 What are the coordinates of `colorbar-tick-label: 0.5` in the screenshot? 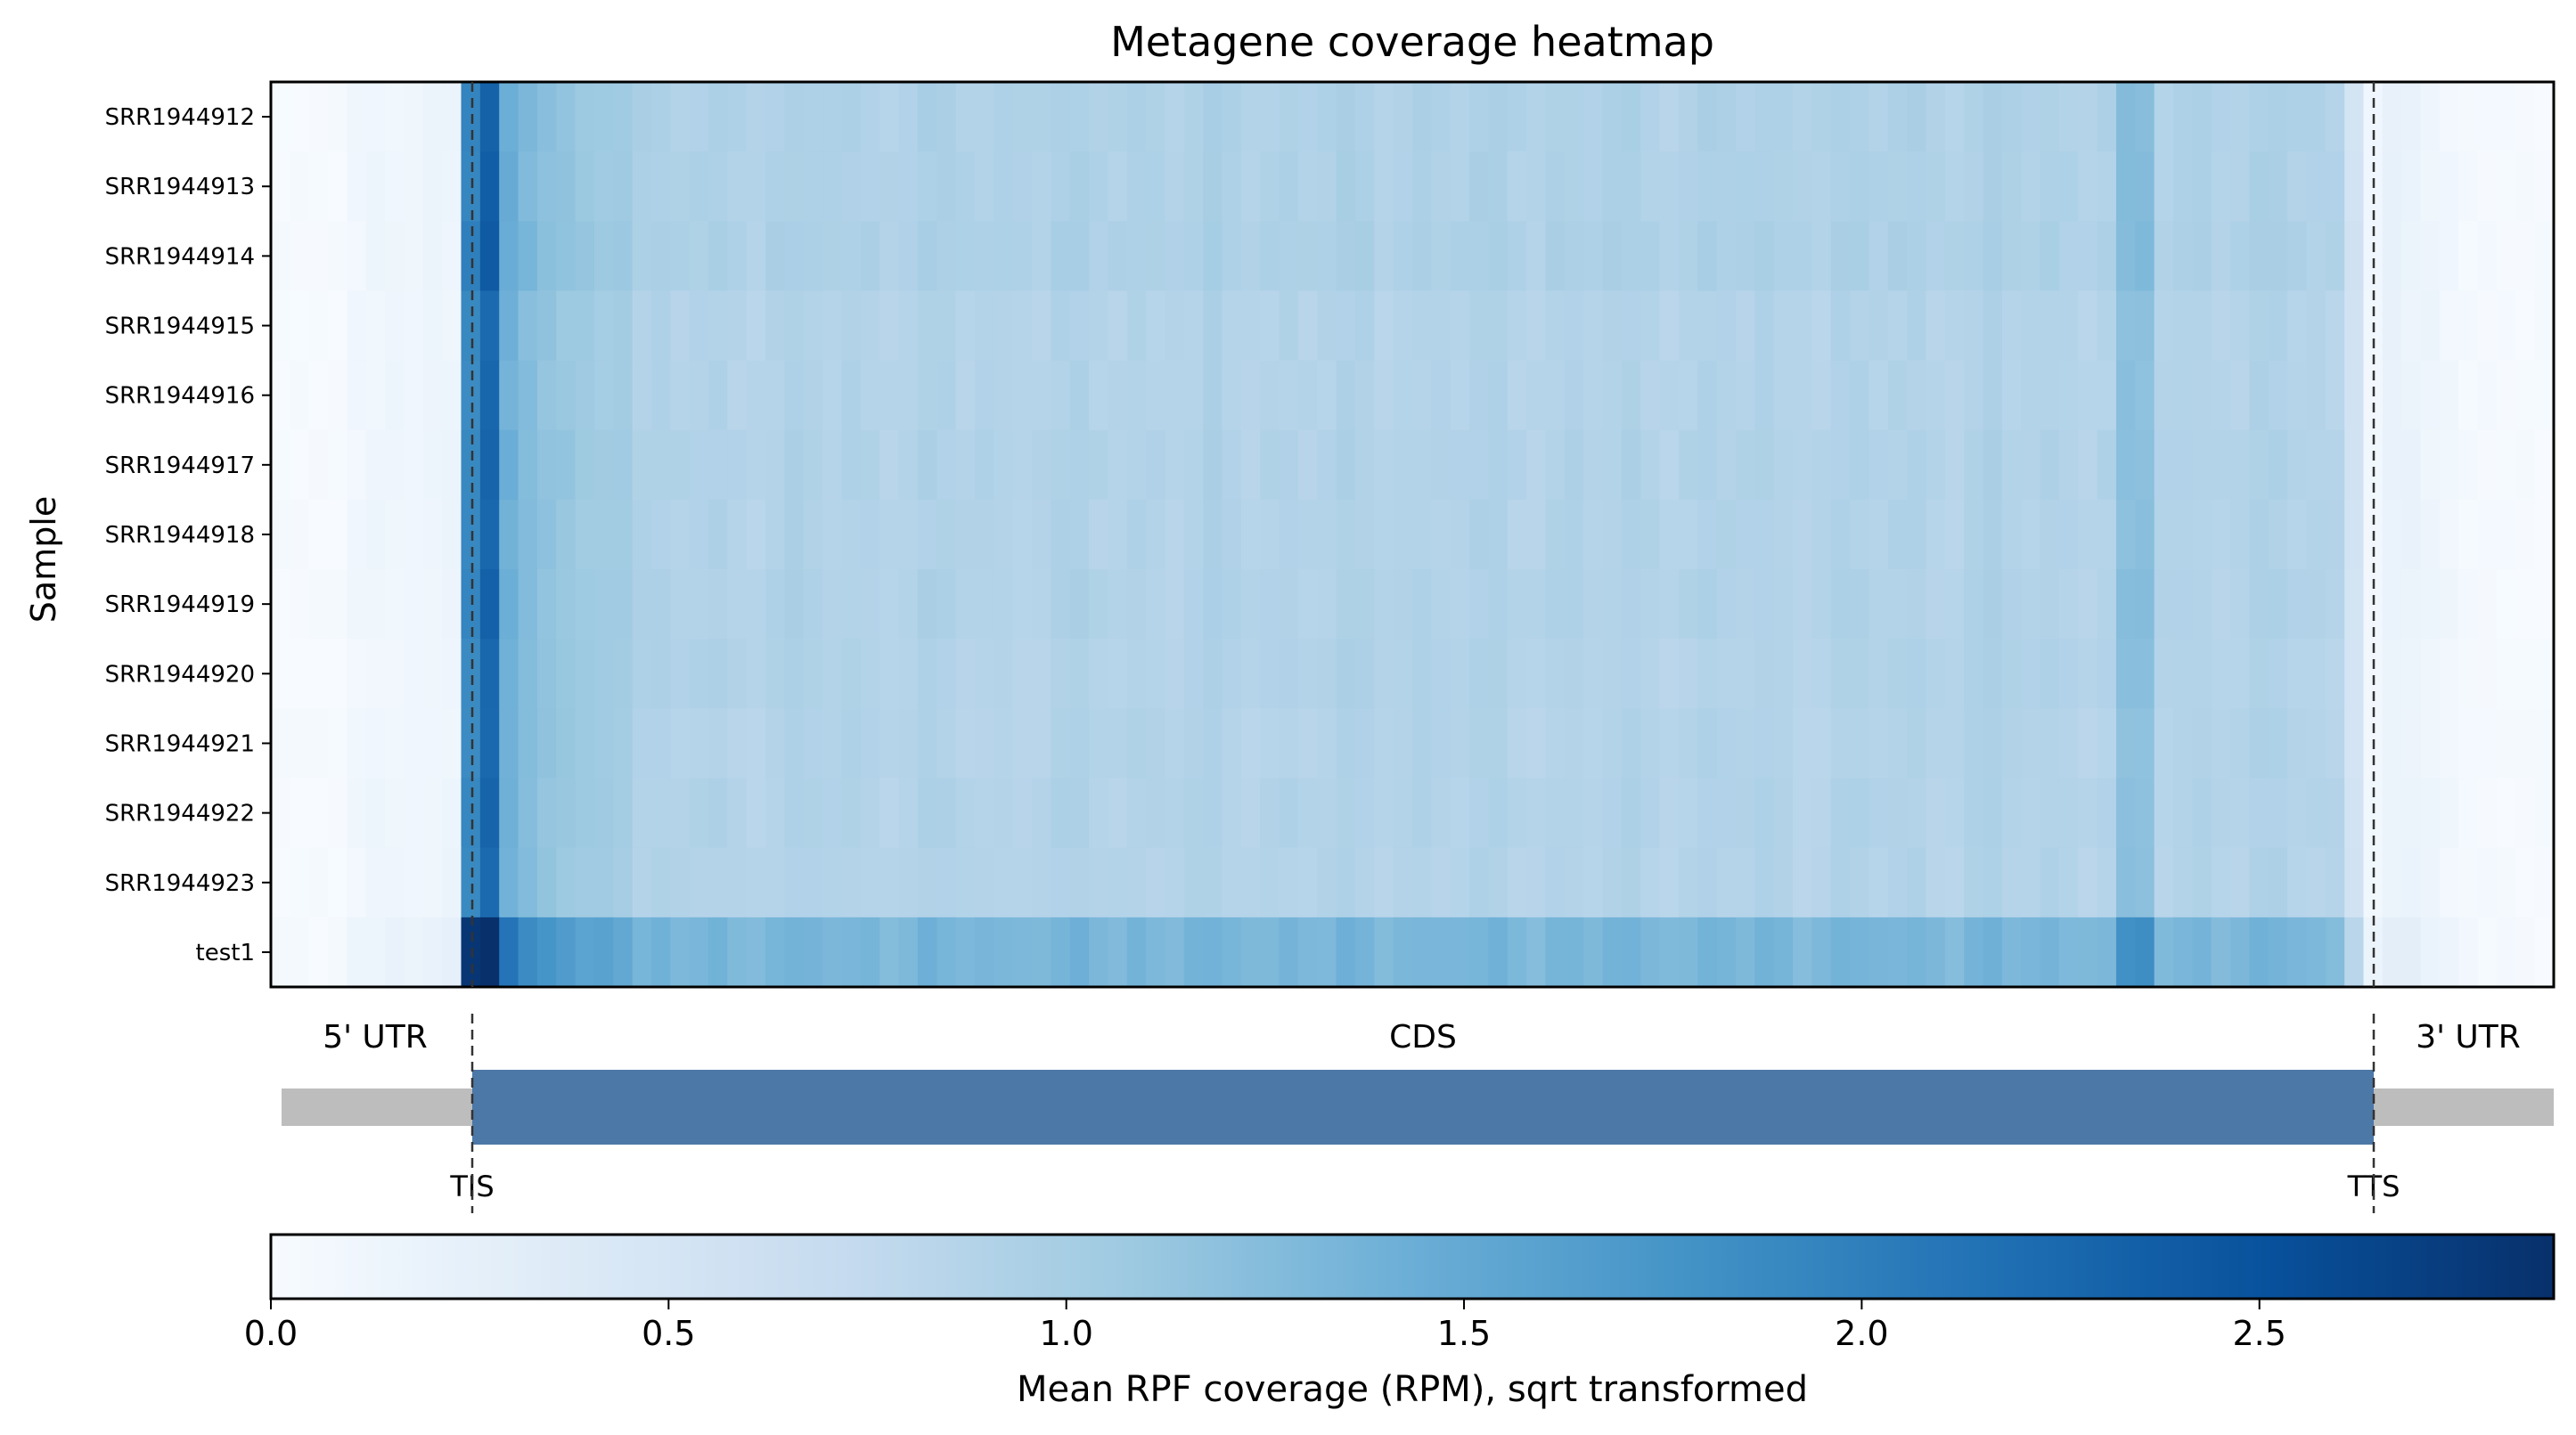 It's located at (668, 1333).